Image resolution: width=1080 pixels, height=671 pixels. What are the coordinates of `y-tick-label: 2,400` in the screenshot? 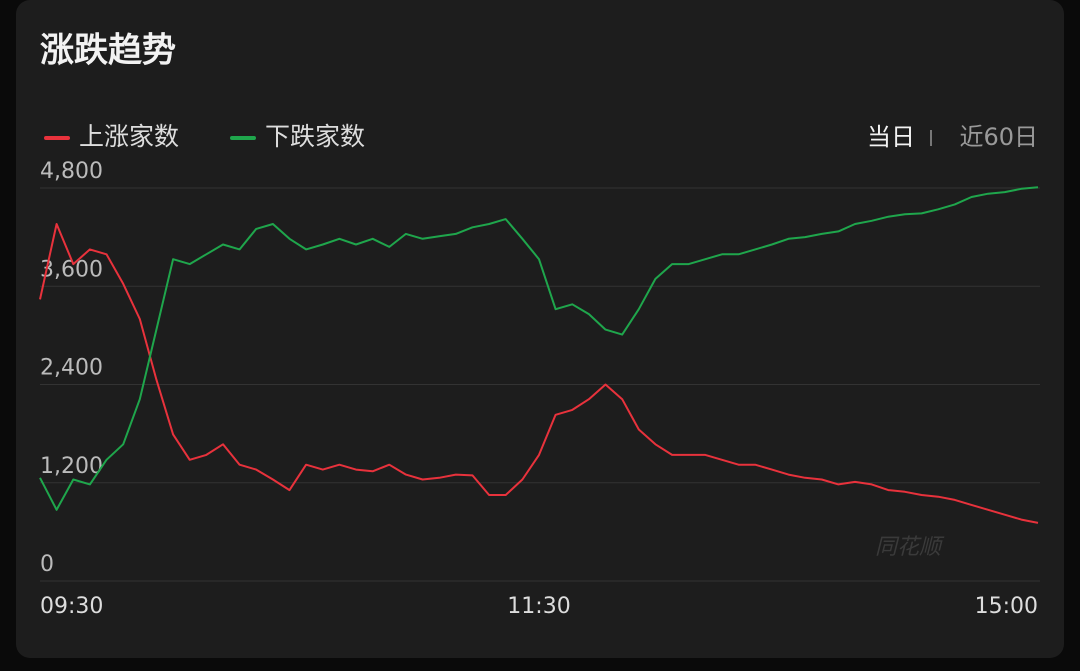 It's located at (71, 368).